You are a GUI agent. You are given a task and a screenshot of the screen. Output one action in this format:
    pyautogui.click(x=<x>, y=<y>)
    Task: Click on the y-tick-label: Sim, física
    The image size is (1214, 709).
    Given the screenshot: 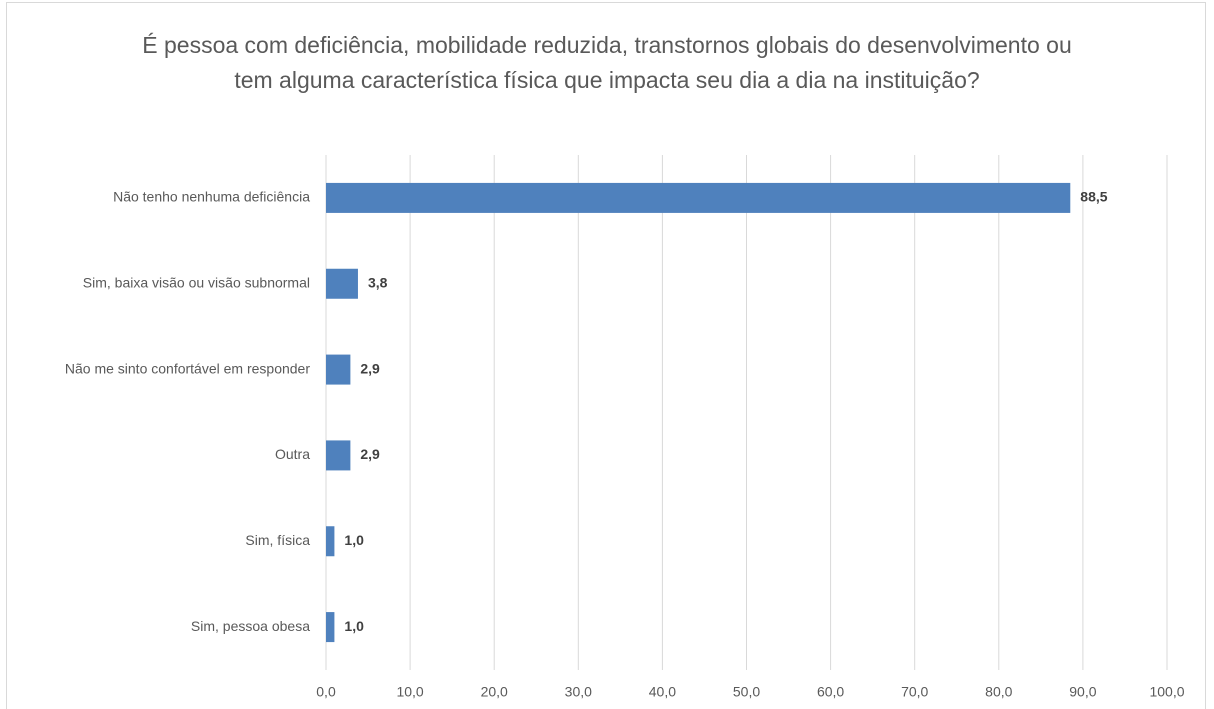 What is the action you would take?
    pyautogui.click(x=277, y=540)
    